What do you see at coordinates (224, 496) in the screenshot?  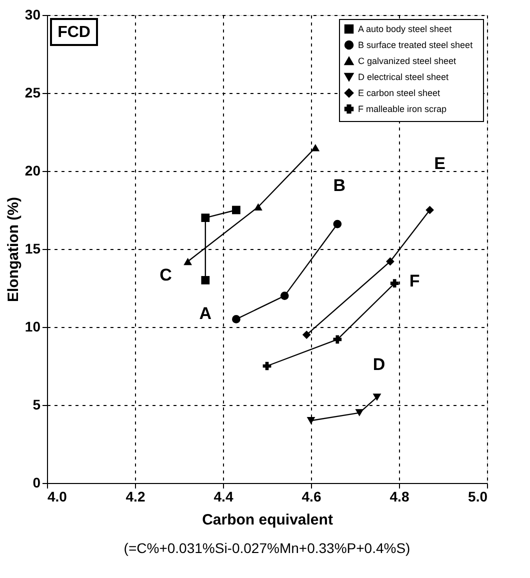 I see `x-tick-label: 4.4` at bounding box center [224, 496].